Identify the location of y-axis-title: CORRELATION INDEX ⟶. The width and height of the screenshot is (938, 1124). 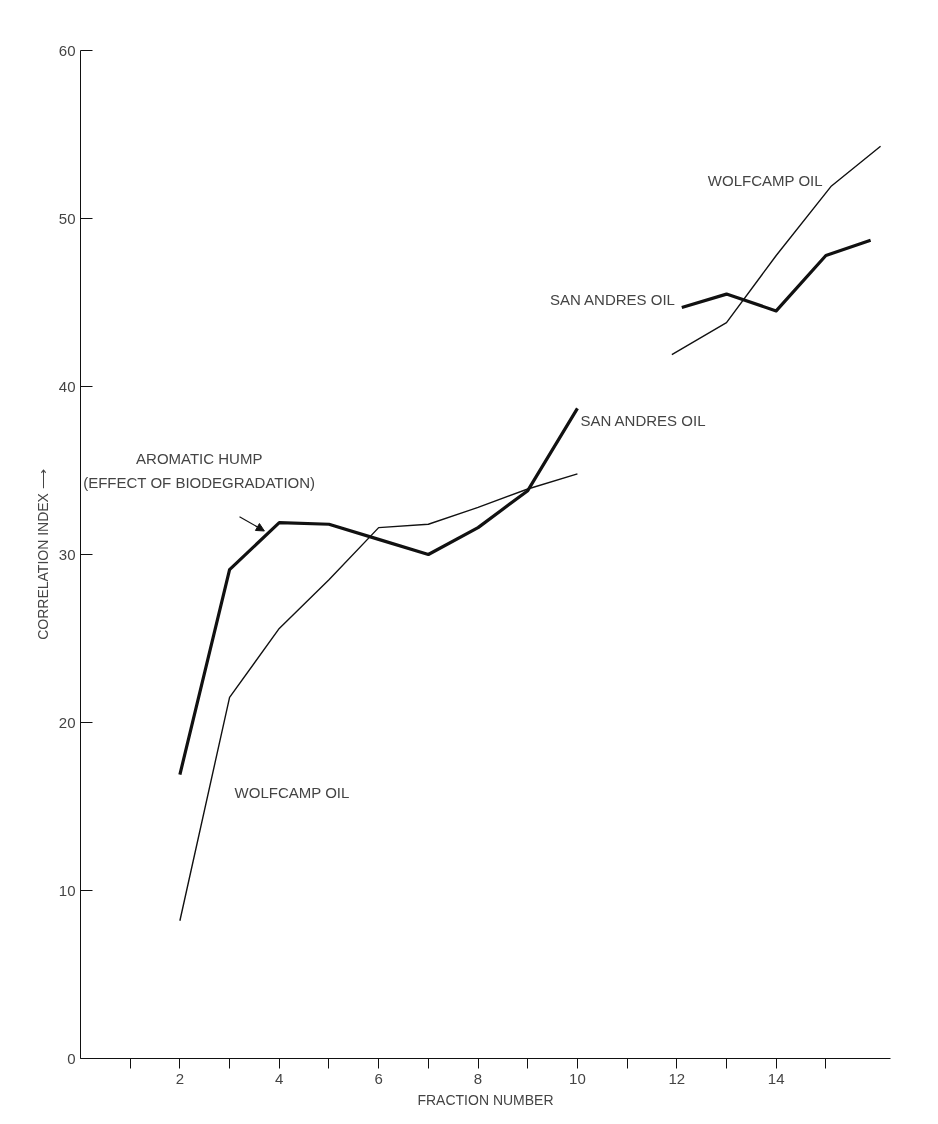
(42, 554).